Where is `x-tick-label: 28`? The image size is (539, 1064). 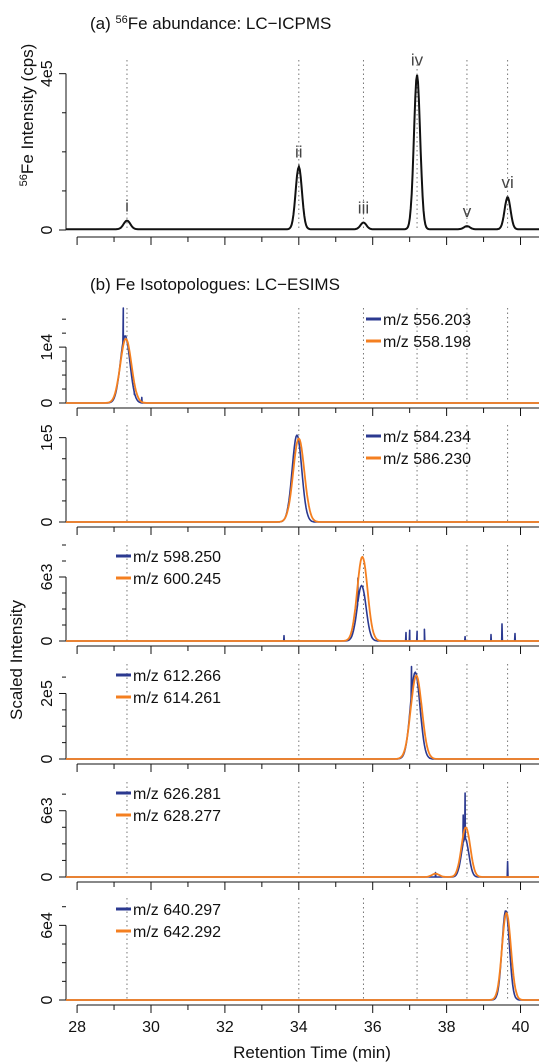 x-tick-label: 28 is located at coordinates (77, 1027).